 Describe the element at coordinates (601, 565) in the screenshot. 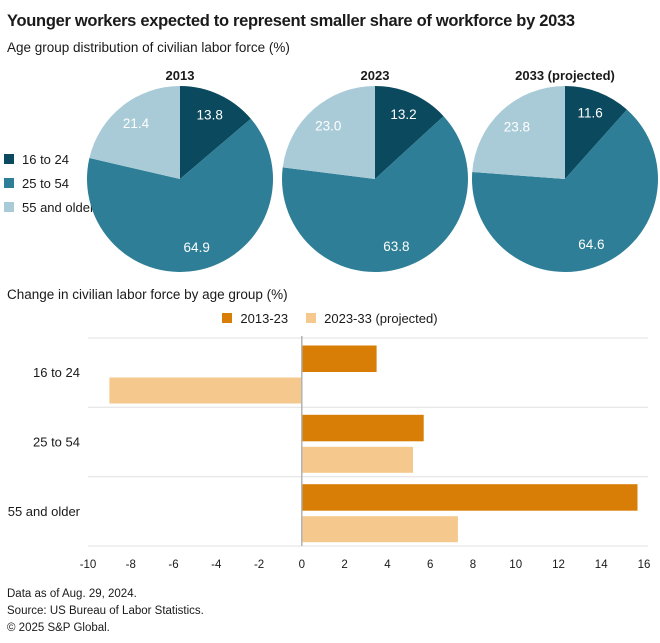

I see `x-tick-label: 14` at that location.